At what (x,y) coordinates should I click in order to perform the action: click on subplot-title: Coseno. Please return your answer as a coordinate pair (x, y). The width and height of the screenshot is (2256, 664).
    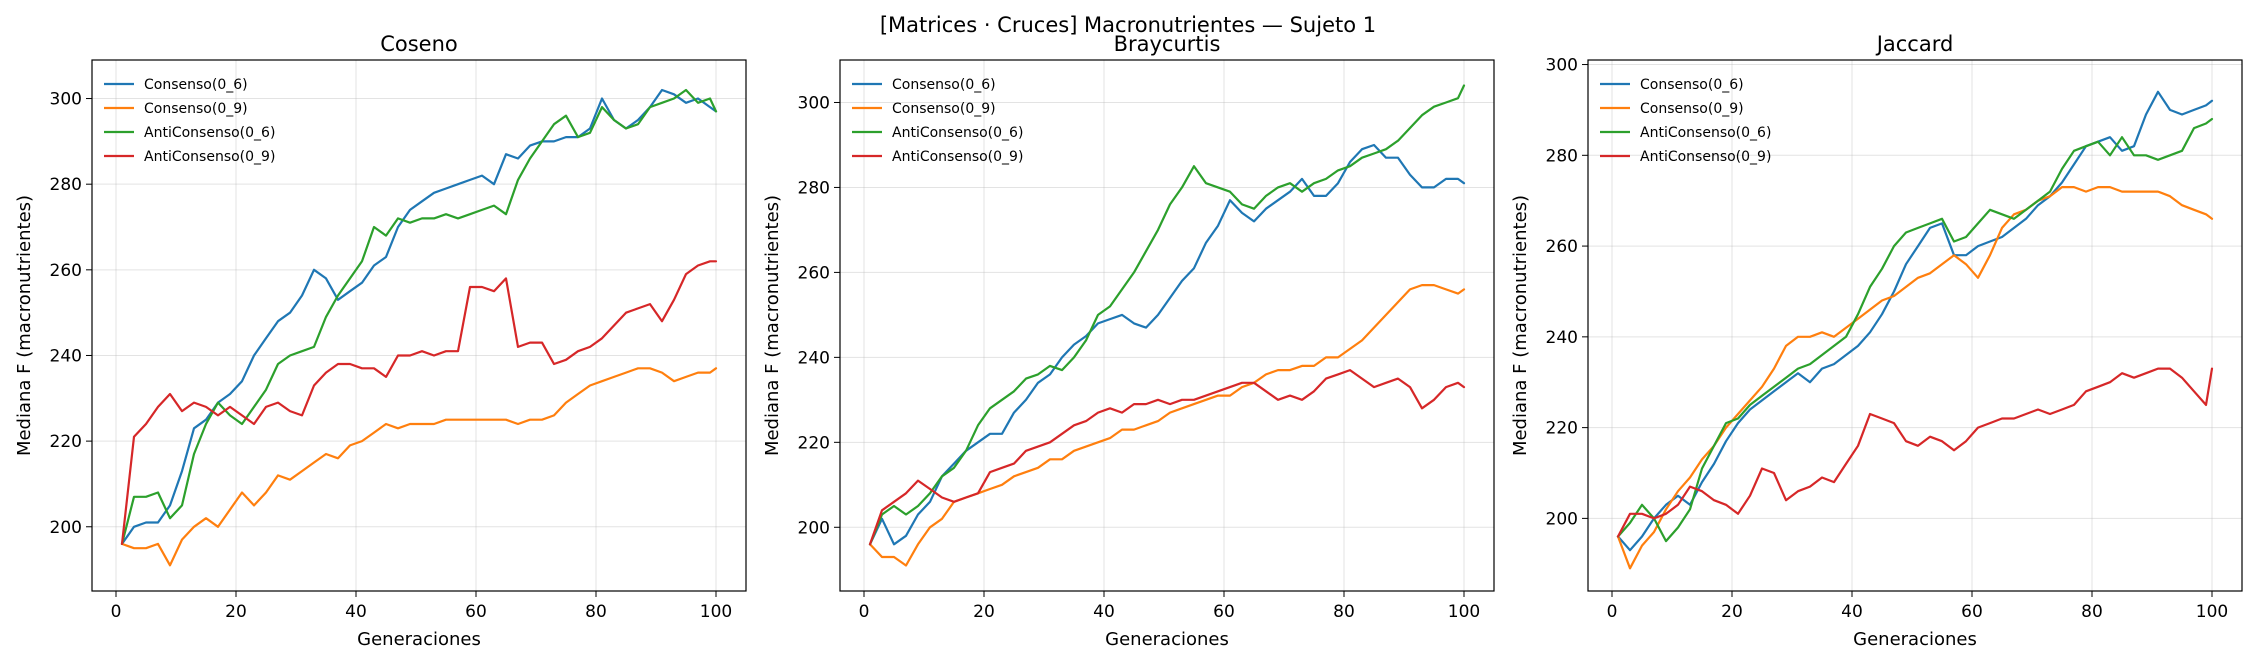
    Looking at the image, I should click on (419, 44).